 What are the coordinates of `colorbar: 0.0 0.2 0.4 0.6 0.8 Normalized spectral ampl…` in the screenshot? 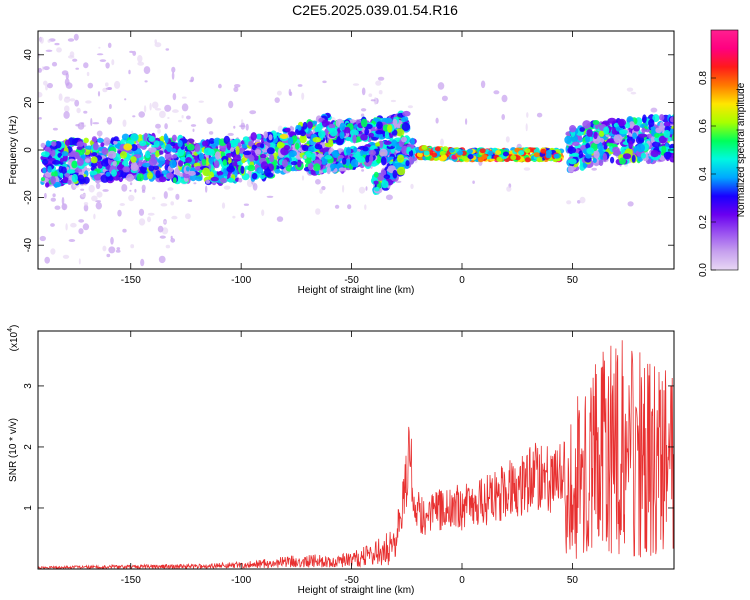 It's located at (722, 153).